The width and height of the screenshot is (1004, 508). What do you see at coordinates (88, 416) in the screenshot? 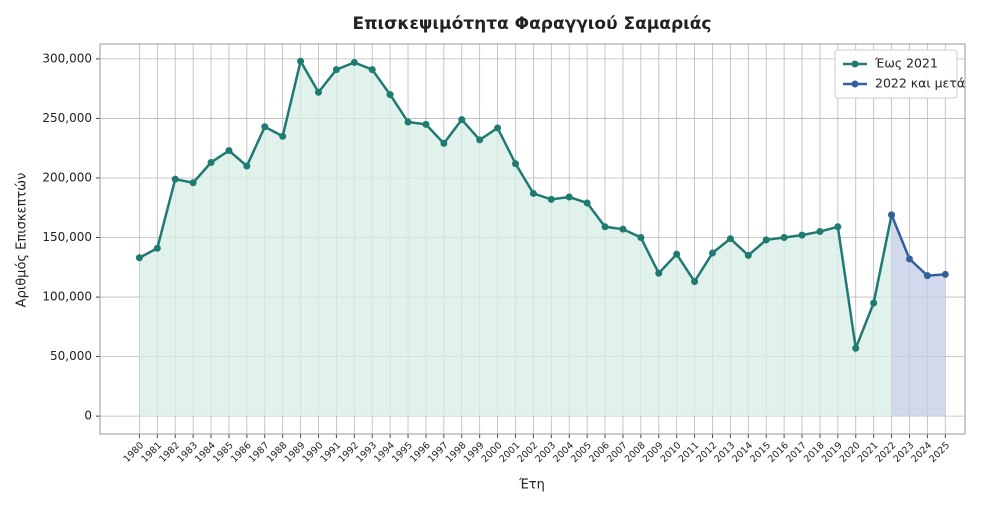
I see `y-tick-label: 0` at bounding box center [88, 416].